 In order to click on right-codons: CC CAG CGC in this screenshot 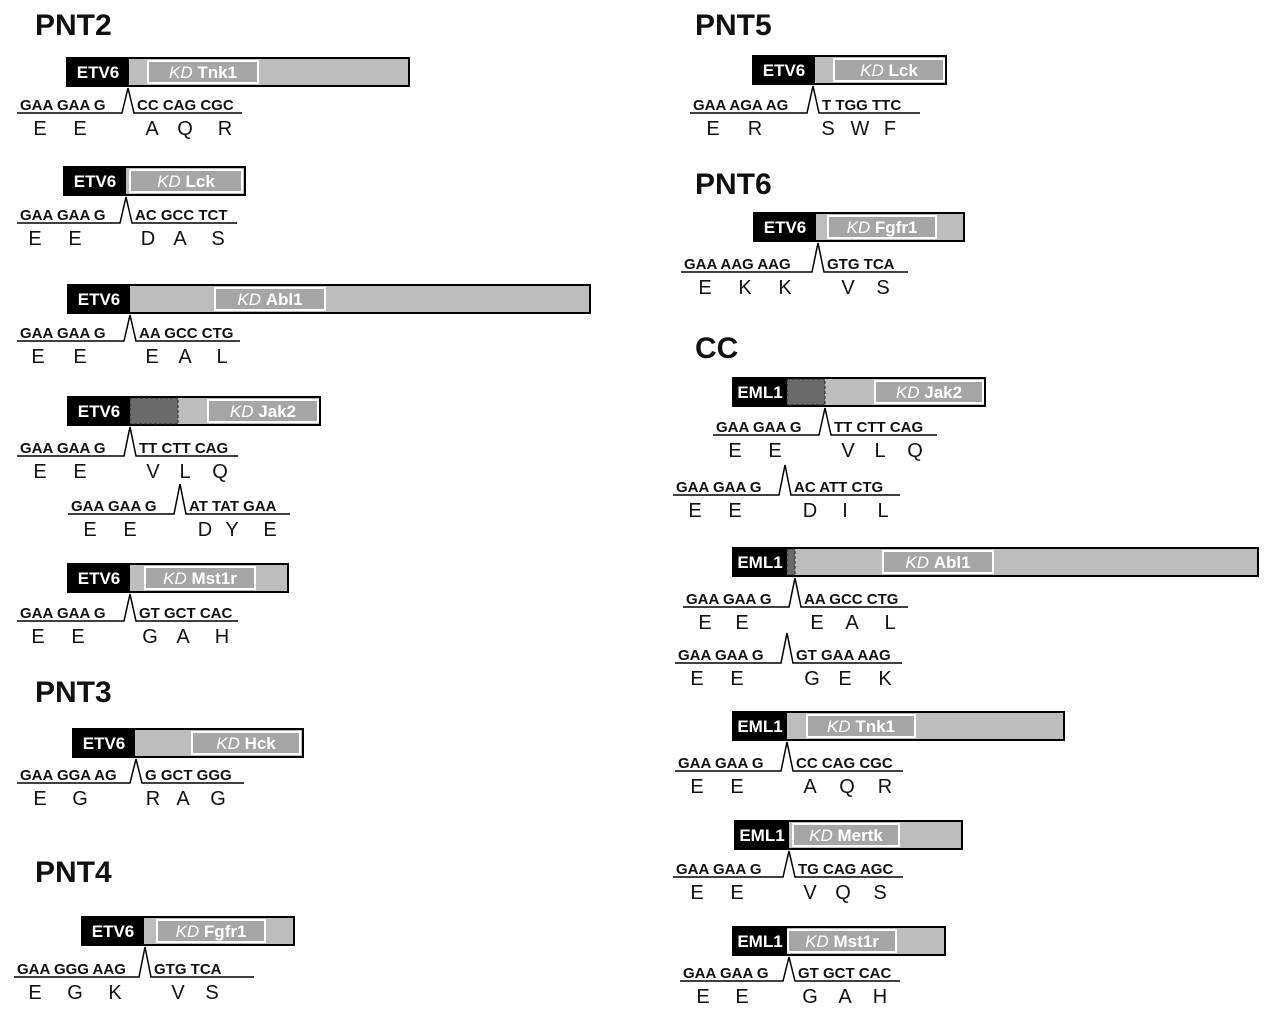, I will do `click(185, 105)`.